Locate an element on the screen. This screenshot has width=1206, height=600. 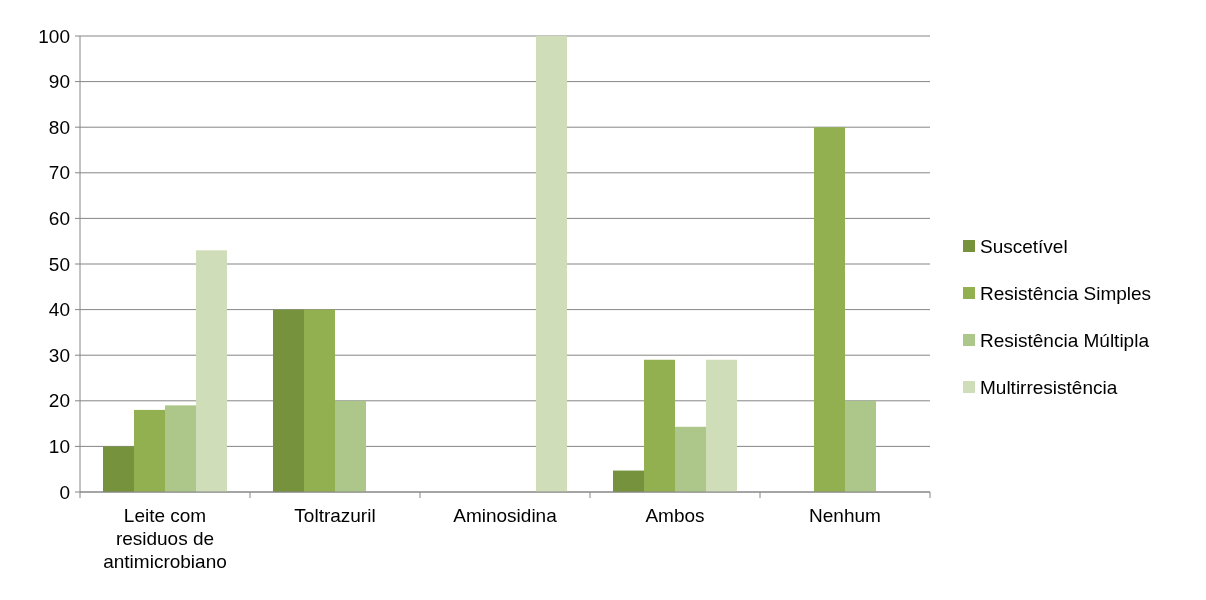
y-tick-label: 0 is located at coordinates (64, 492).